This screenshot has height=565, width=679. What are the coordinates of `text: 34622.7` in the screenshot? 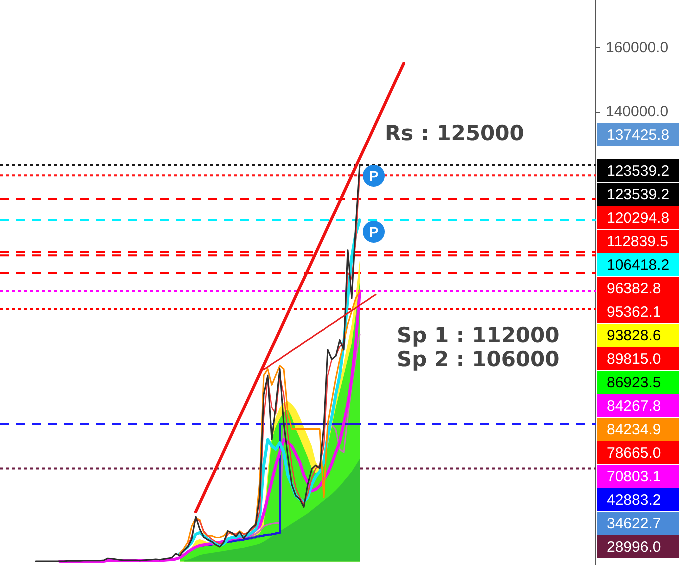 It's located at (634, 524).